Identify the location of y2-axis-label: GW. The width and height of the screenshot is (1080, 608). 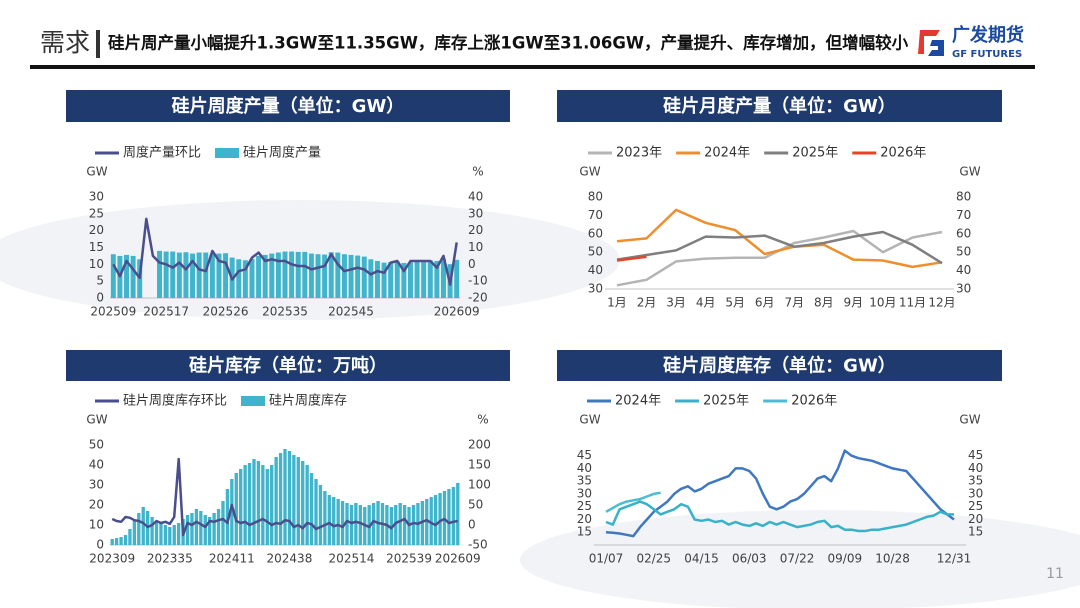
(969, 420).